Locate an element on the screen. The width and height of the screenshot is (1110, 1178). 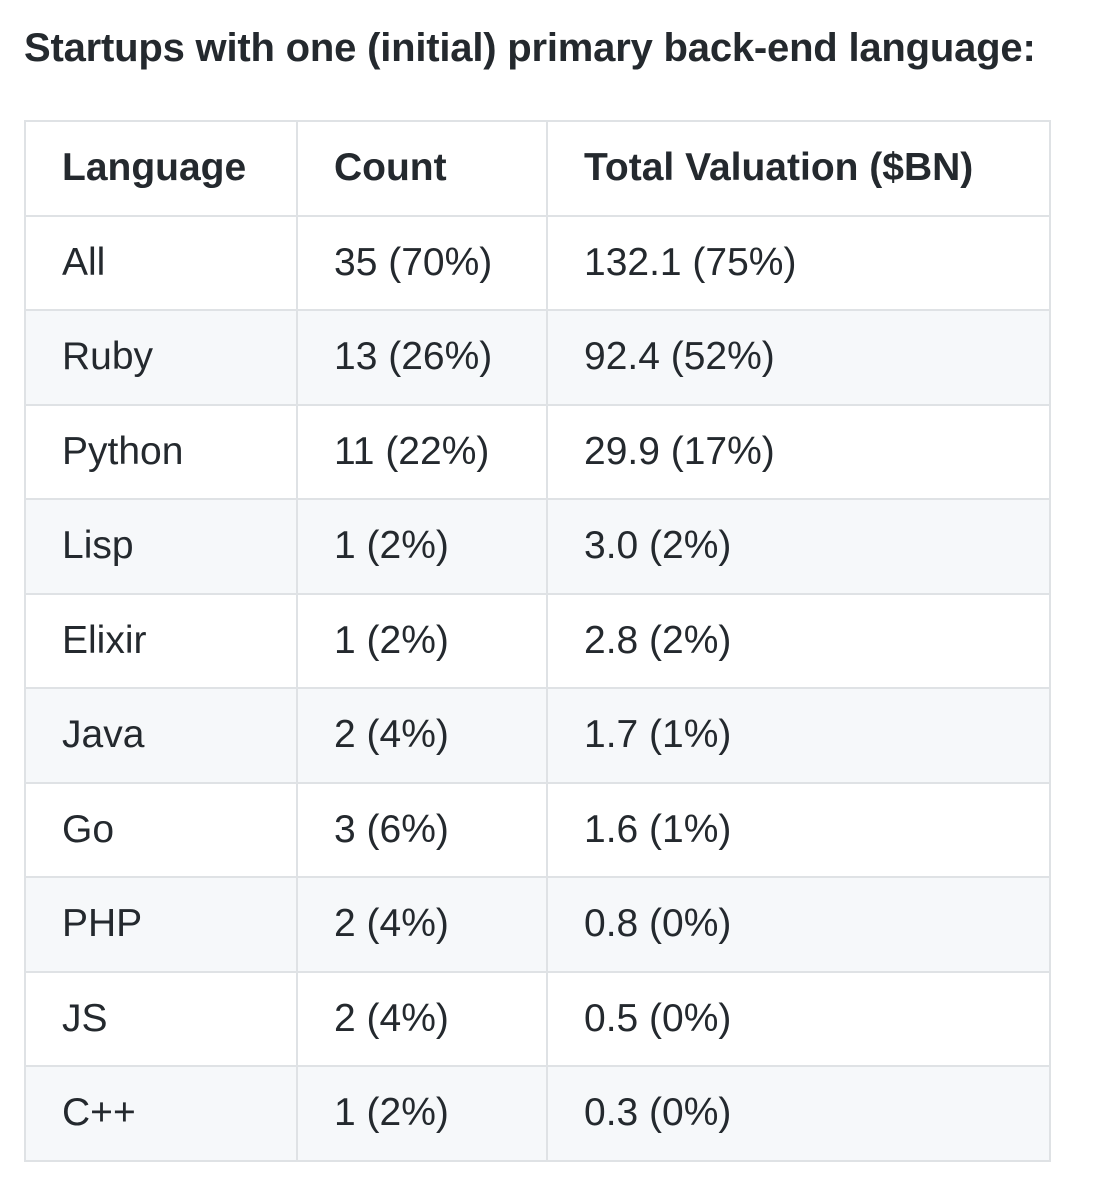
language-cell: Lisp is located at coordinates (161, 546).